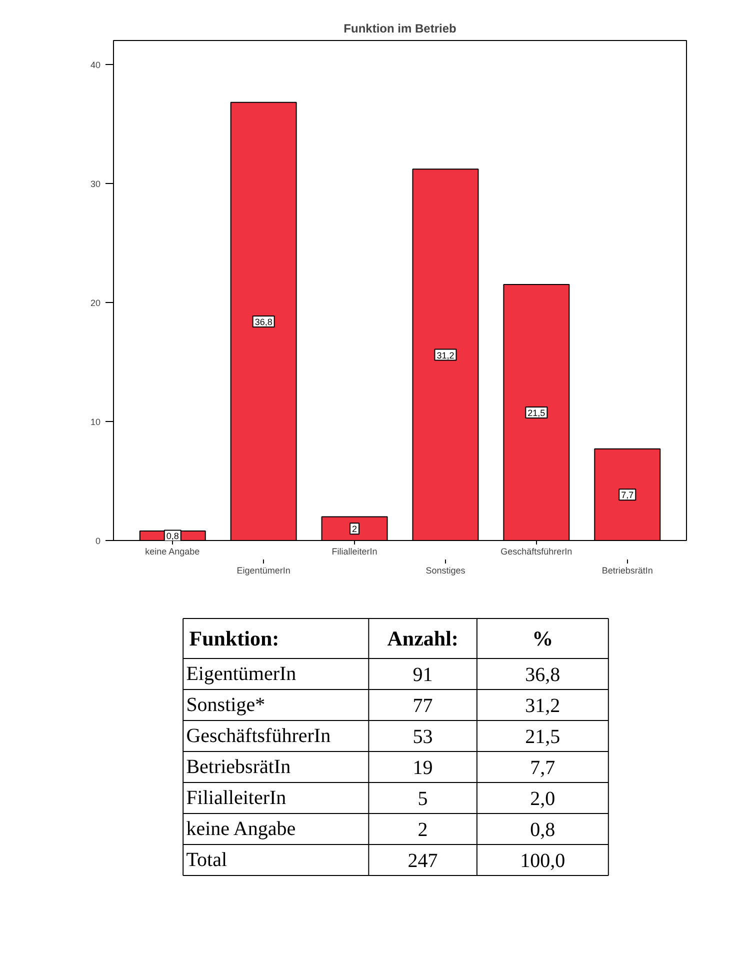 This screenshot has width=741, height=965. I want to click on data-label: 0,8, so click(172, 536).